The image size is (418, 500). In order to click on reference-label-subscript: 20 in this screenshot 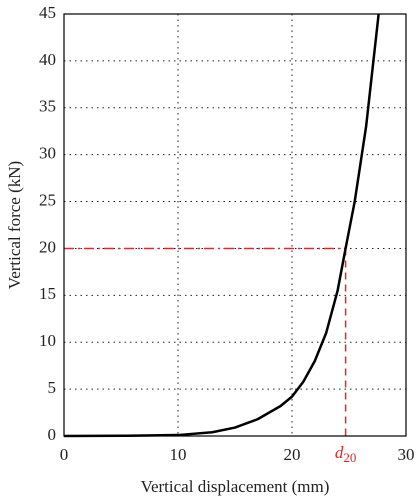, I will do `click(349, 457)`.